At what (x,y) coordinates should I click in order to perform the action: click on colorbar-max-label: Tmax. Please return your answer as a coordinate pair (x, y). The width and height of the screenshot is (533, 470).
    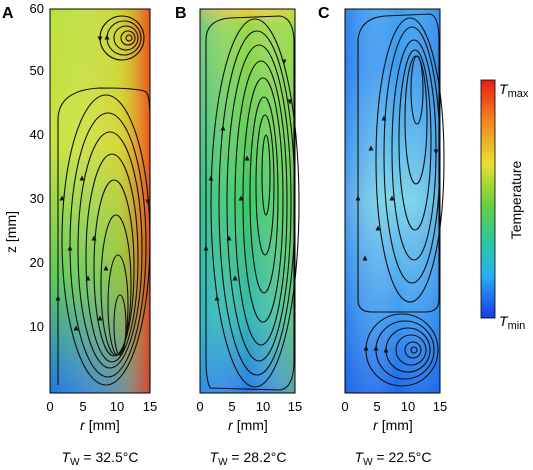
    Looking at the image, I should click on (514, 90).